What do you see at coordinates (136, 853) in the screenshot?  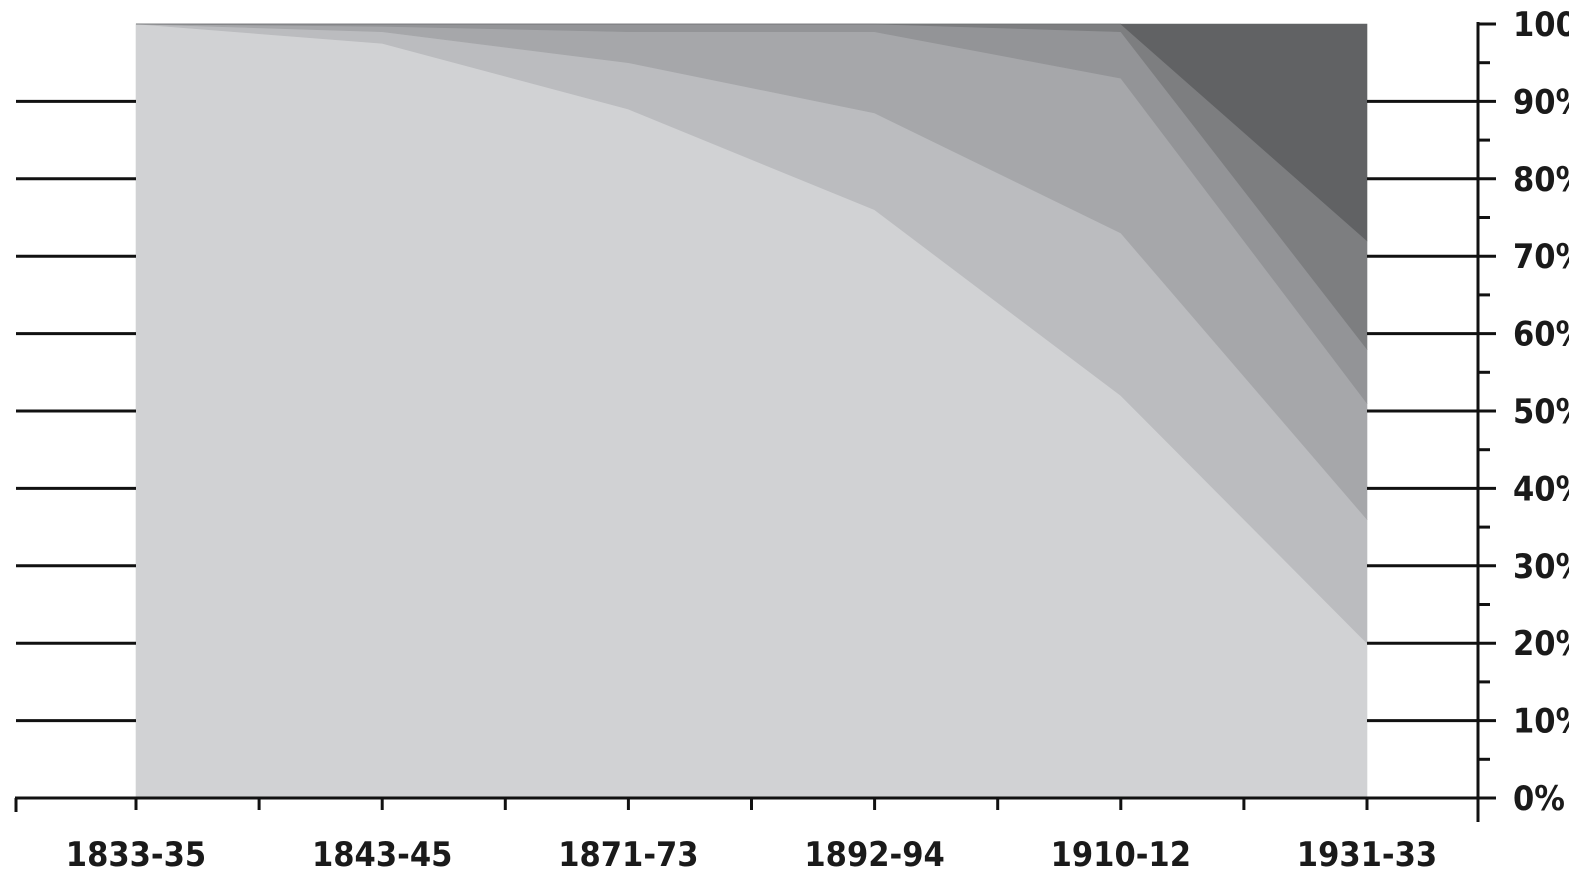 I see `x-tick-label: 1833-35` at bounding box center [136, 853].